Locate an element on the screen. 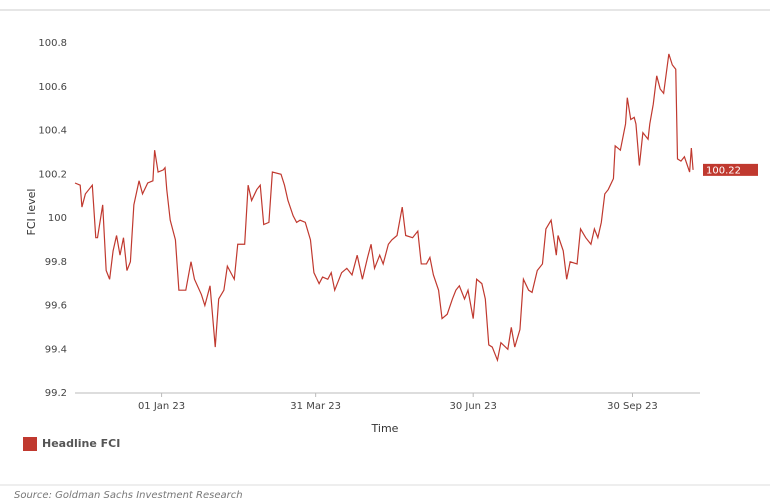 The image size is (770, 504). y-tick-label: 100 is located at coordinates (57, 218).